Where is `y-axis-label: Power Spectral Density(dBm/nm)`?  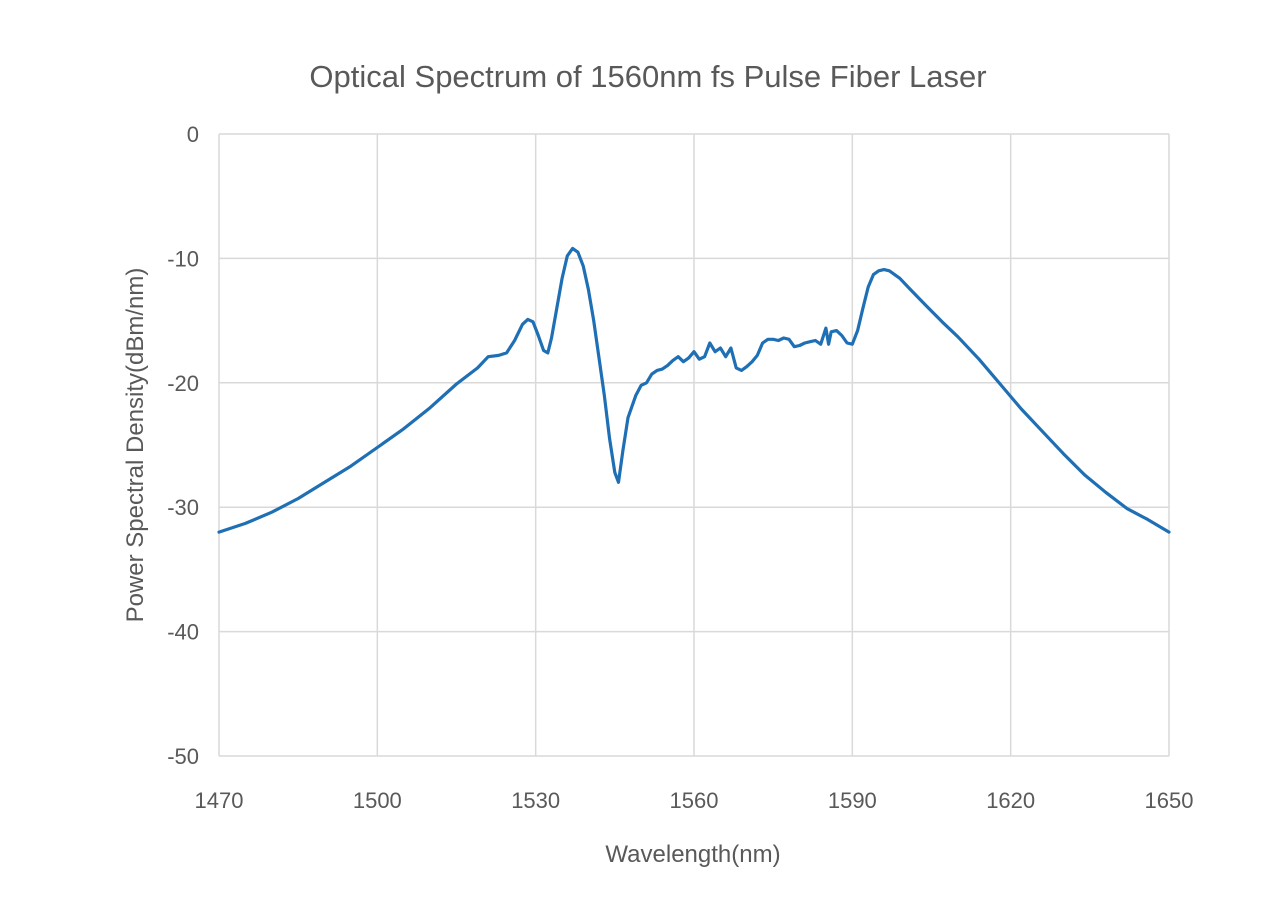 y-axis-label: Power Spectral Density(dBm/nm) is located at coordinates (135, 445).